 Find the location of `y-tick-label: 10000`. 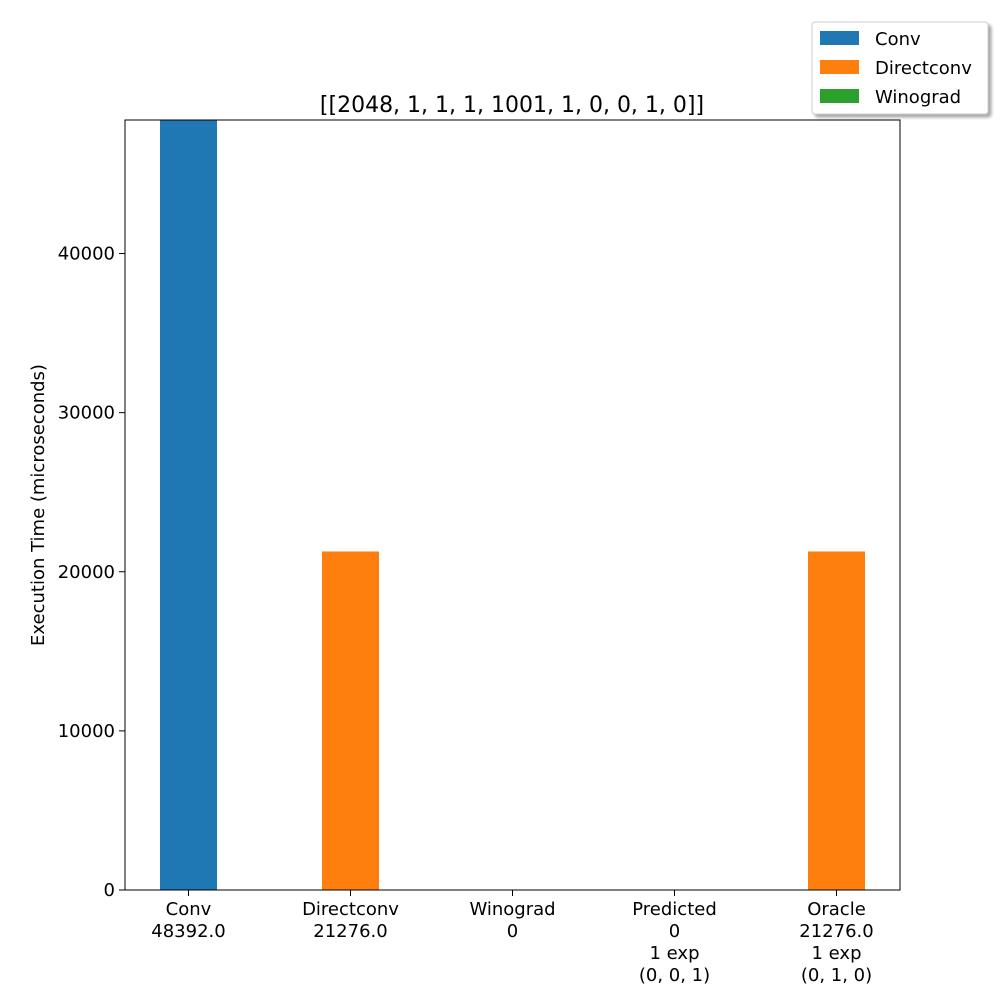

y-tick-label: 10000 is located at coordinates (86, 731).